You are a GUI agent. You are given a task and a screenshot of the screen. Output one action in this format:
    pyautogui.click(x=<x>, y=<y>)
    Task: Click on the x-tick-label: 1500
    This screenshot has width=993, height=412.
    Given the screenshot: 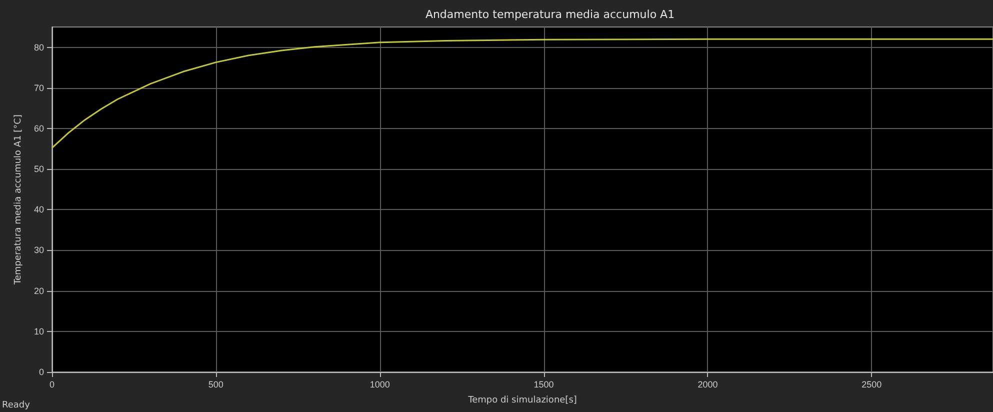 What is the action you would take?
    pyautogui.click(x=544, y=385)
    